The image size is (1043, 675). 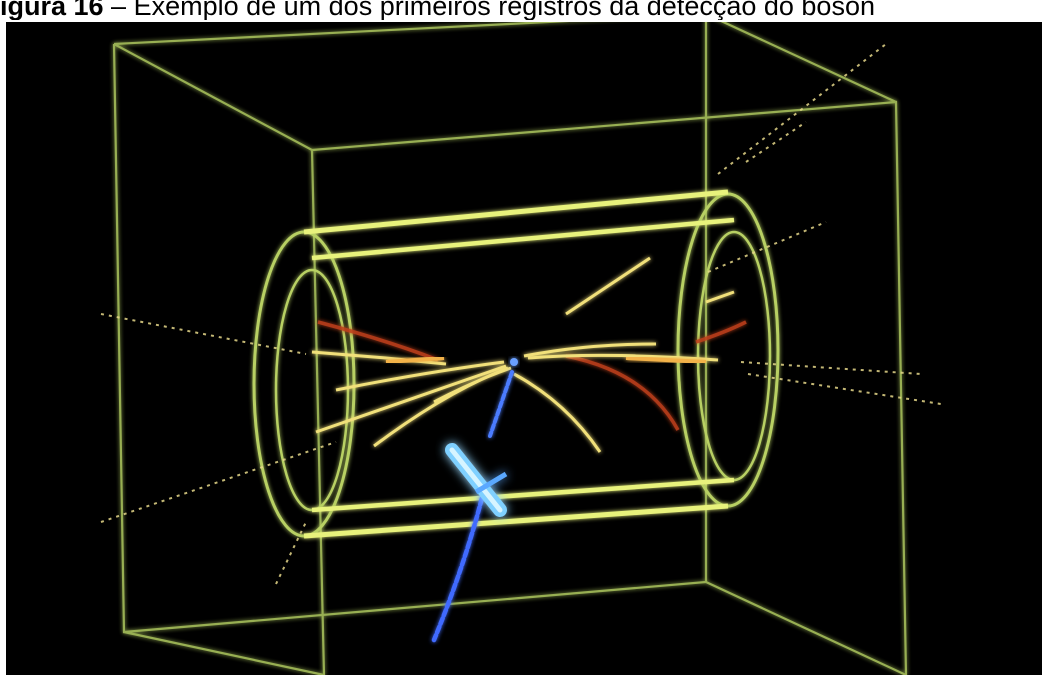 I want to click on orange-track-segments, so click(x=546, y=360).